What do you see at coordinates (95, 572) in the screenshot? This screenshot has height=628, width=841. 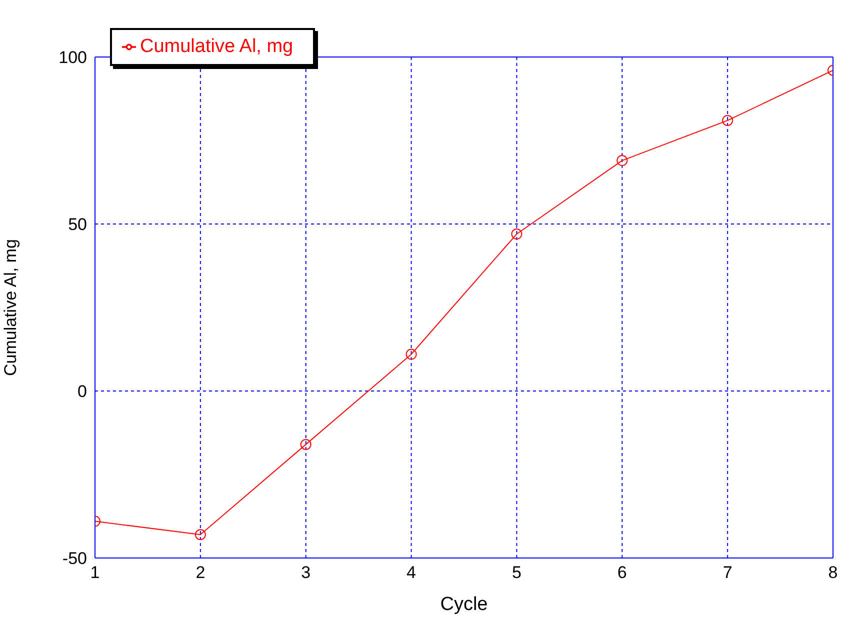 I see `x-tick-label: 1` at bounding box center [95, 572].